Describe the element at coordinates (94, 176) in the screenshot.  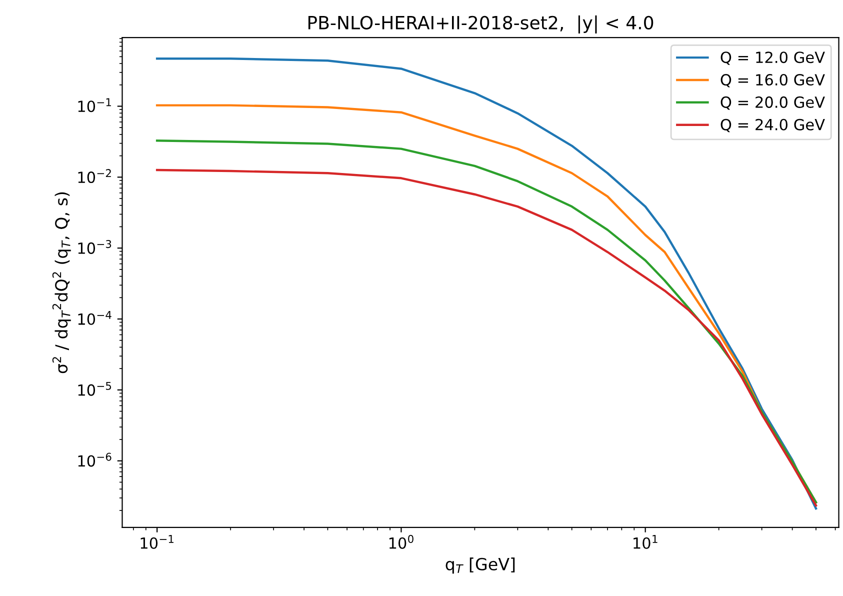
I see `y-tick-label: 10$^{−2}$` at that location.